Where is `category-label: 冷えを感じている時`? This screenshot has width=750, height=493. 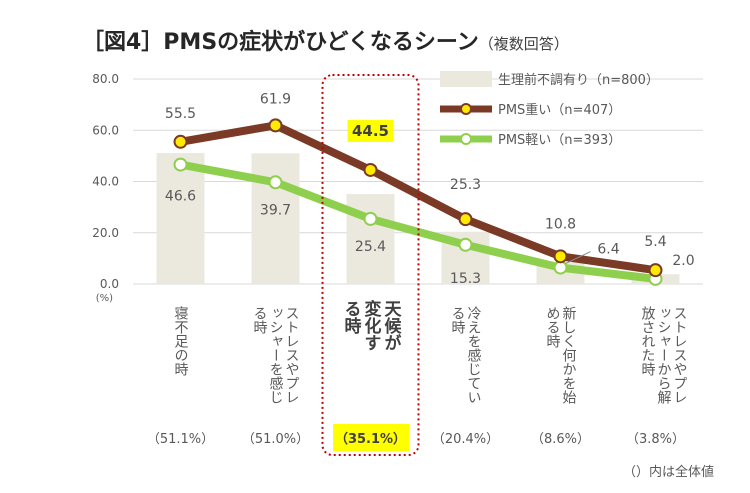 category-label: 冷えを感じている時 is located at coordinates (465, 355).